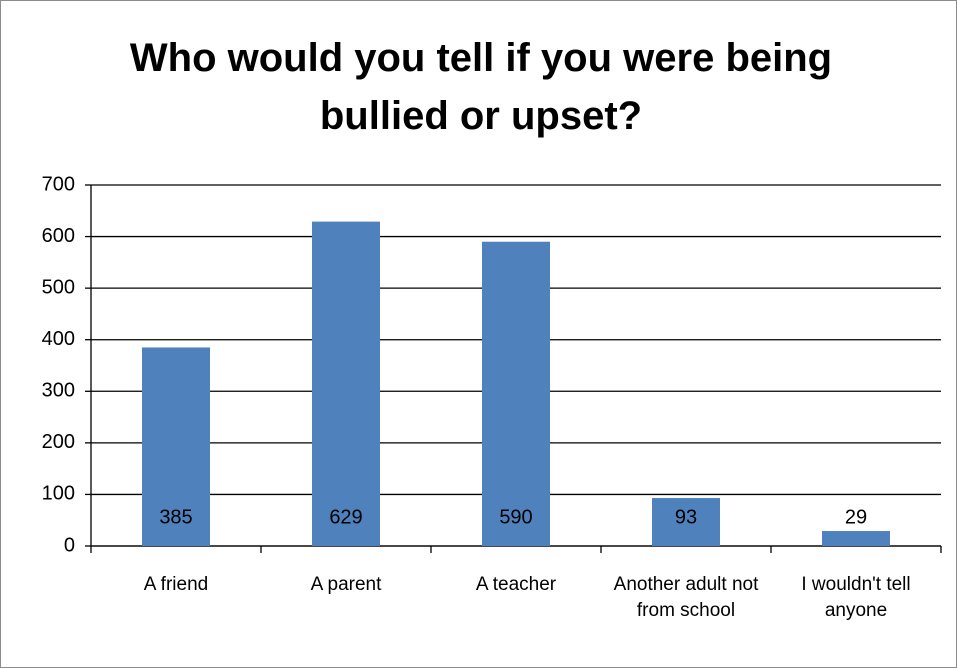  What do you see at coordinates (58, 184) in the screenshot?
I see `y-tick-label: 700` at bounding box center [58, 184].